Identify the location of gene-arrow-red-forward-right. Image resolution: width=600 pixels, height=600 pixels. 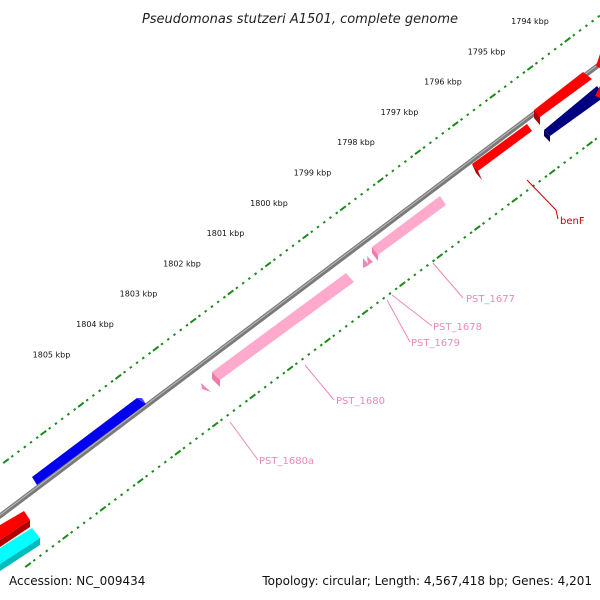
(598, 61).